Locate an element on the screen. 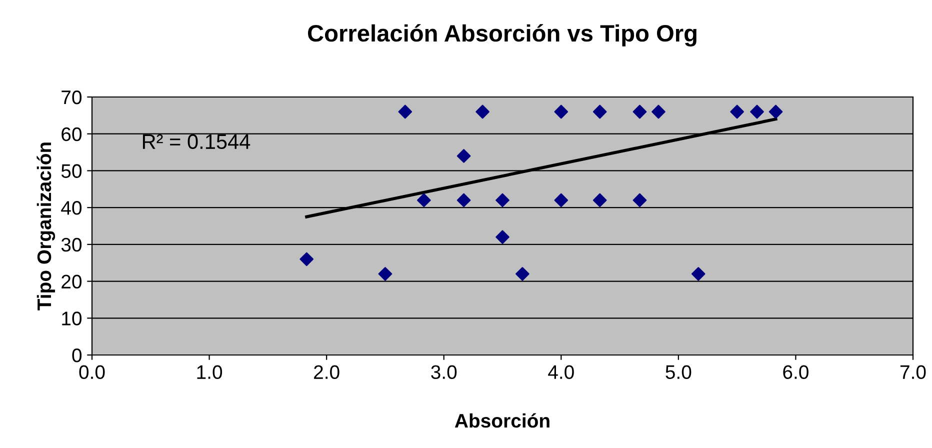 This screenshot has width=932, height=448. y-tick-label: 60 is located at coordinates (72, 134).